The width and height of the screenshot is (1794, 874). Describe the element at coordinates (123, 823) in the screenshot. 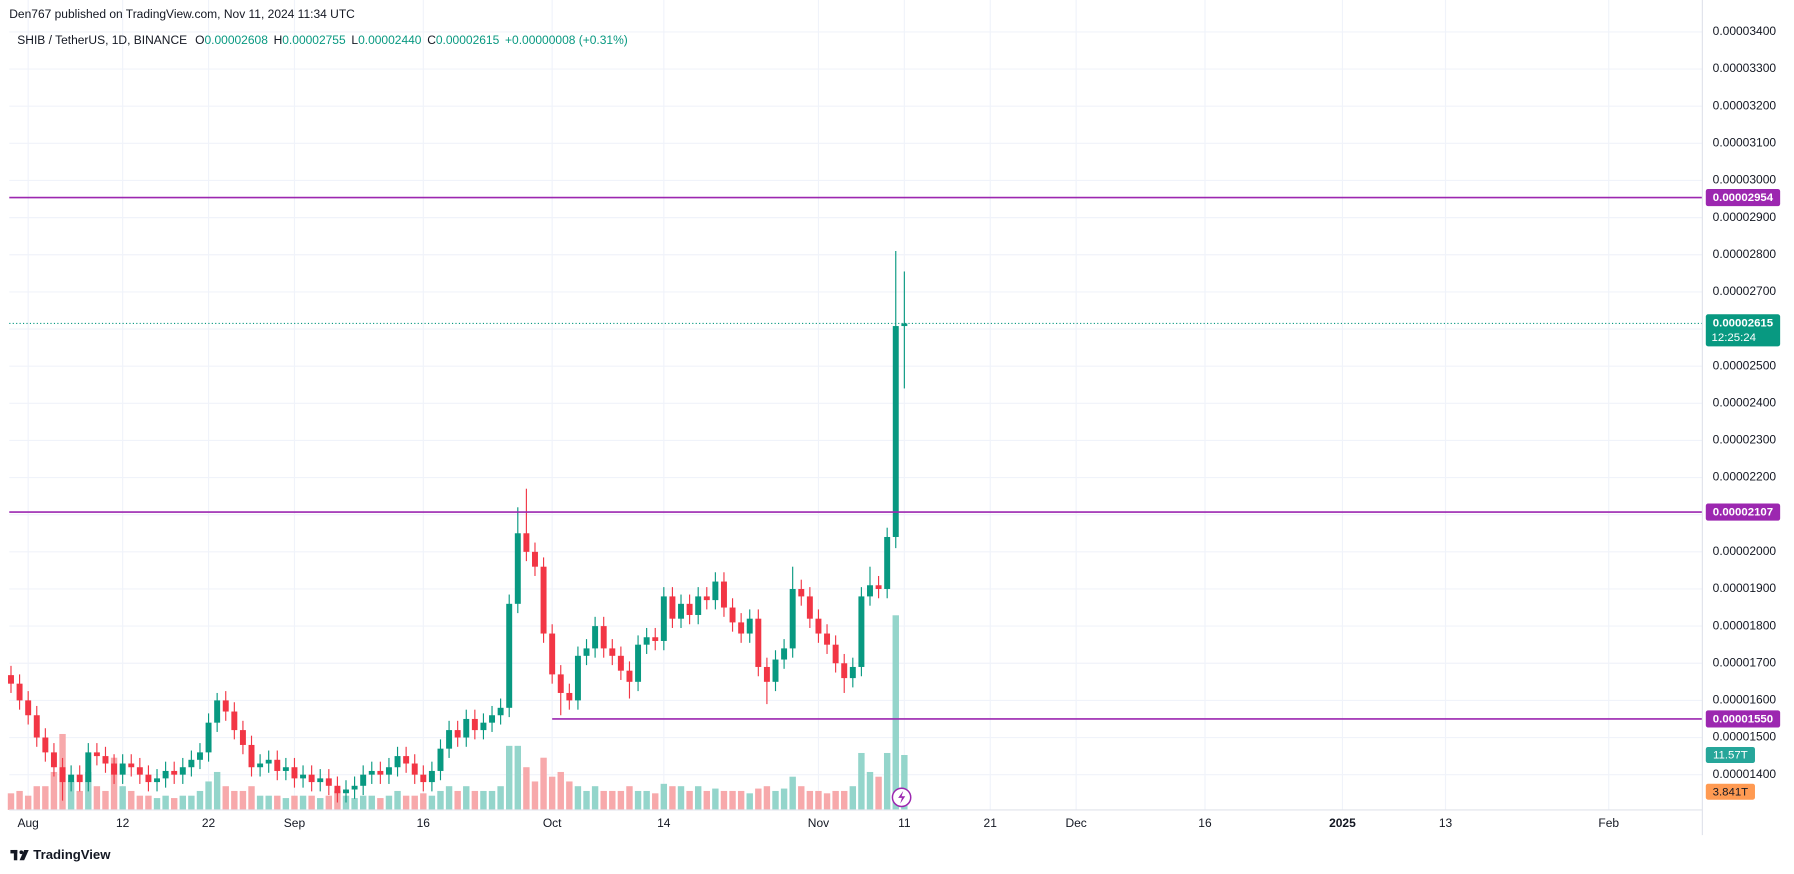

I see `x-tick-label: 12` at that location.